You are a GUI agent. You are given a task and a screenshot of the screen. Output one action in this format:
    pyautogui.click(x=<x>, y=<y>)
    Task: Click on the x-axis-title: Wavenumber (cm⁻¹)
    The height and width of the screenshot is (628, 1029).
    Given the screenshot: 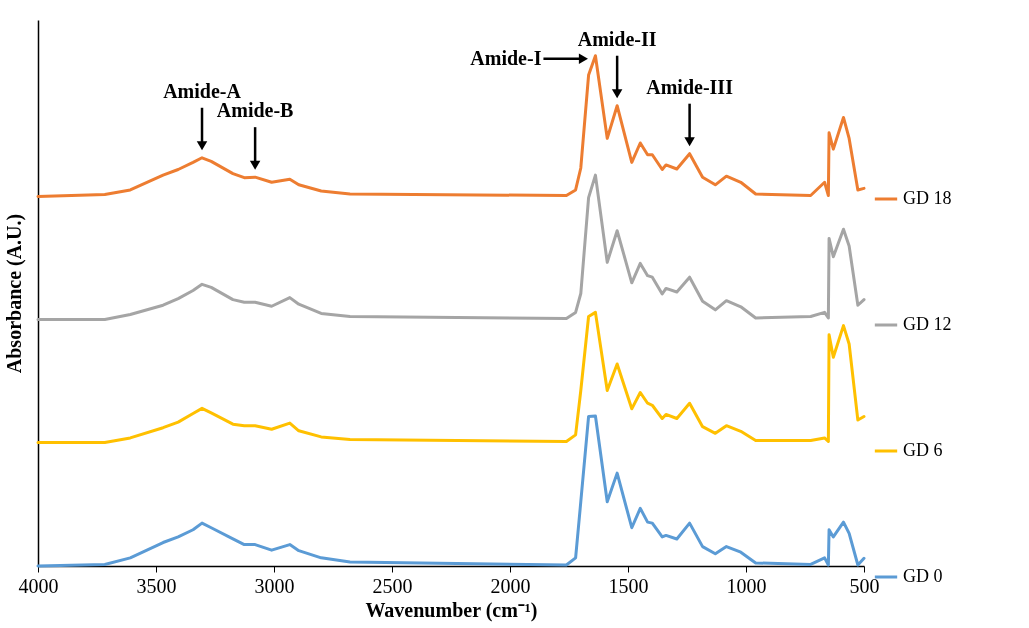 What is the action you would take?
    pyautogui.click(x=451, y=610)
    